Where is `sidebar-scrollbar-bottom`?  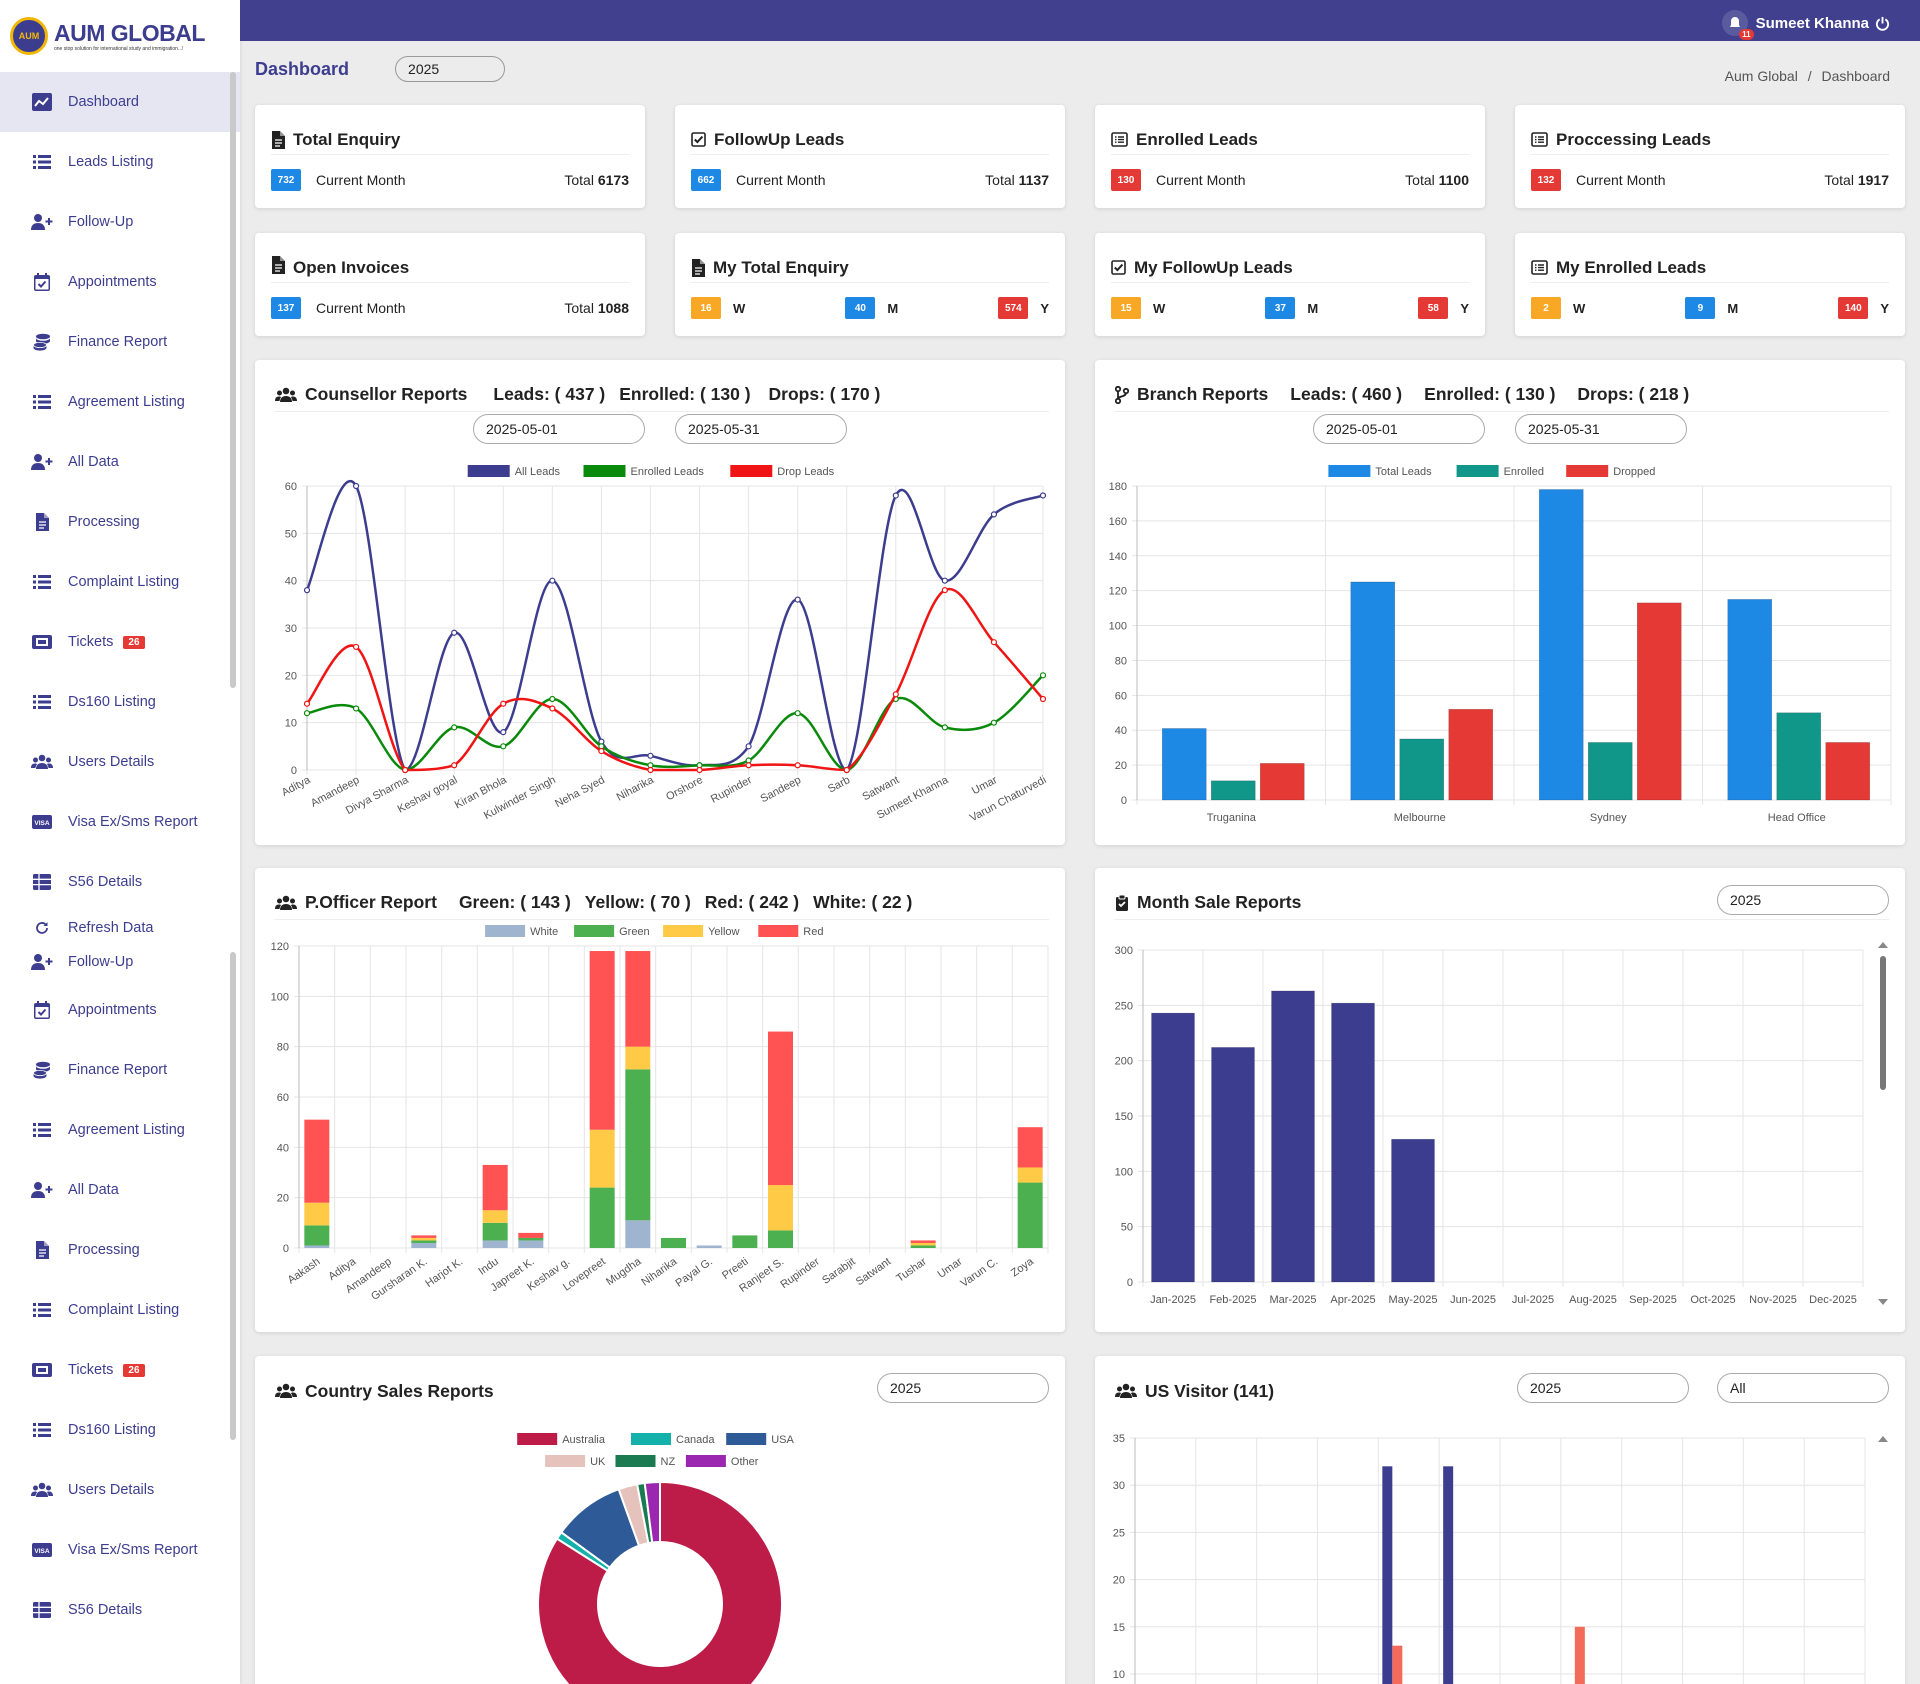
sidebar-scrollbar-bottom is located at coordinates (233, 1196).